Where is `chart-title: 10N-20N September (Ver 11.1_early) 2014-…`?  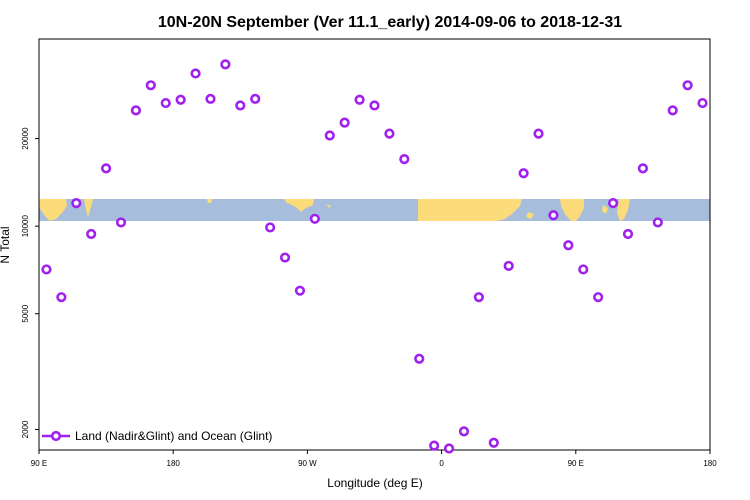 chart-title: 10N-20N September (Ver 11.1_early) 2014-… is located at coordinates (390, 22).